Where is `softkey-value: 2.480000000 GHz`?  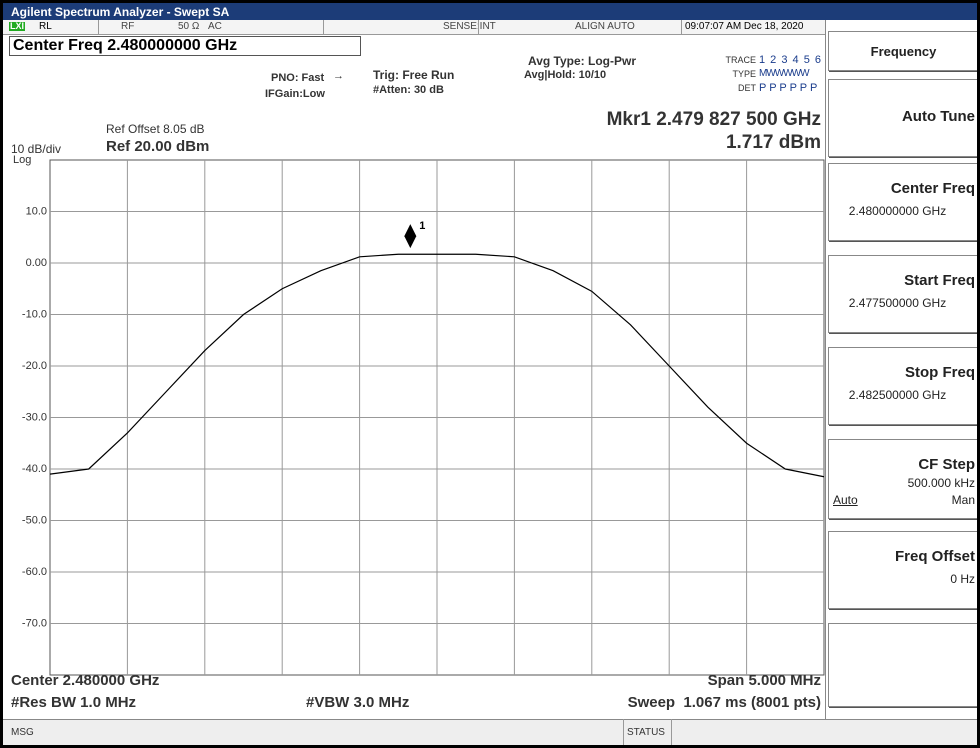
softkey-value: 2.480000000 GHz is located at coordinates (897, 211).